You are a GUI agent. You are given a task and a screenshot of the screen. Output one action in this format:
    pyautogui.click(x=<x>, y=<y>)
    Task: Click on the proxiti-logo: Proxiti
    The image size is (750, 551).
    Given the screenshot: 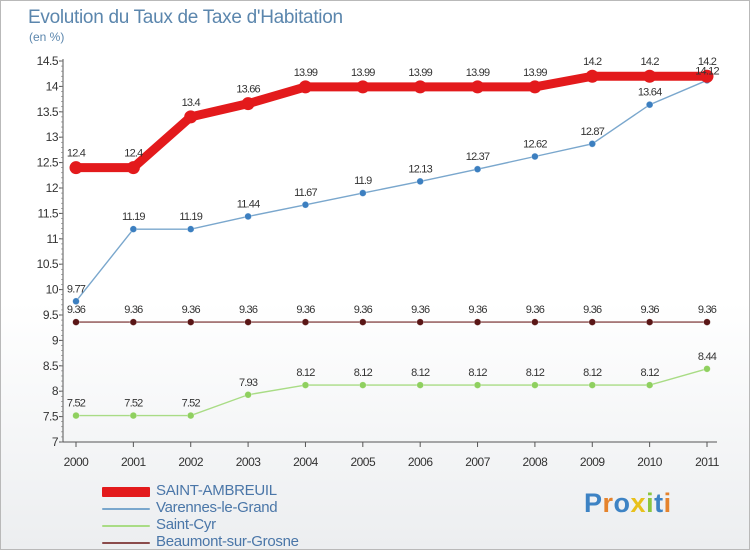 What is the action you would take?
    pyautogui.click(x=628, y=503)
    